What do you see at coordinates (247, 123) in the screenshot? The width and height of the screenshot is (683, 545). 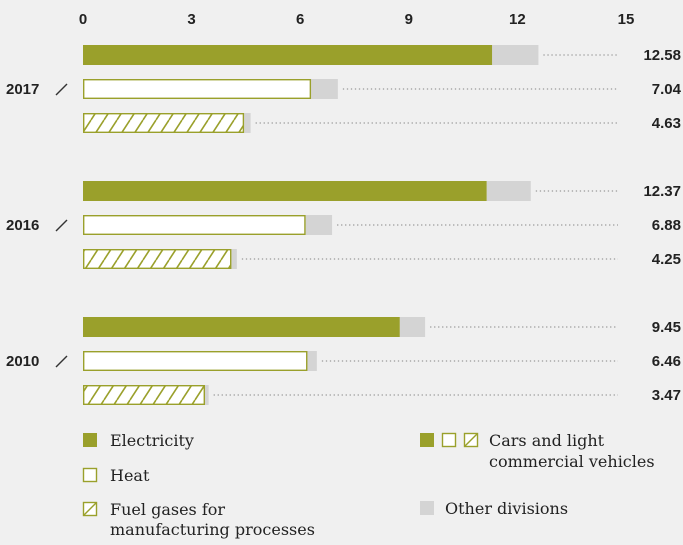 I see `bar-other-fuel-2017` at bounding box center [247, 123].